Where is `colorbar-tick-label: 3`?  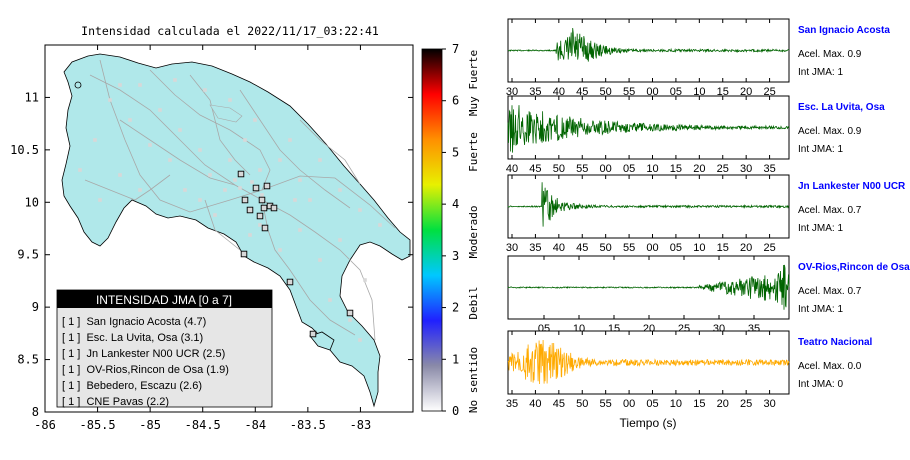
colorbar-tick-label: 3 is located at coordinates (455, 256).